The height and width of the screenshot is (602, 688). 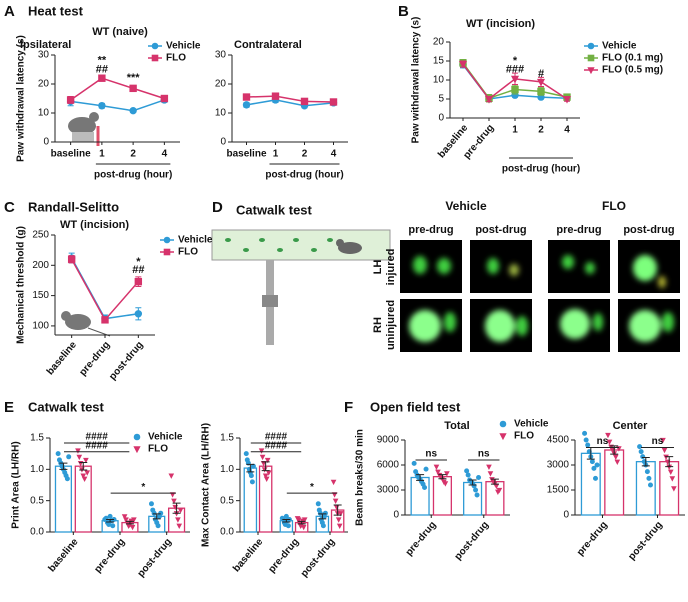 What do you see at coordinates (391, 325) in the screenshot?
I see `row-label: uninjured` at bounding box center [391, 325].